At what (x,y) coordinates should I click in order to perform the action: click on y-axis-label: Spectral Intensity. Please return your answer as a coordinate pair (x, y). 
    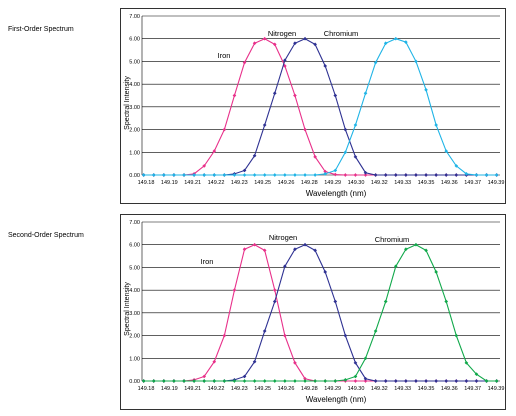
    Looking at the image, I should click on (127, 309).